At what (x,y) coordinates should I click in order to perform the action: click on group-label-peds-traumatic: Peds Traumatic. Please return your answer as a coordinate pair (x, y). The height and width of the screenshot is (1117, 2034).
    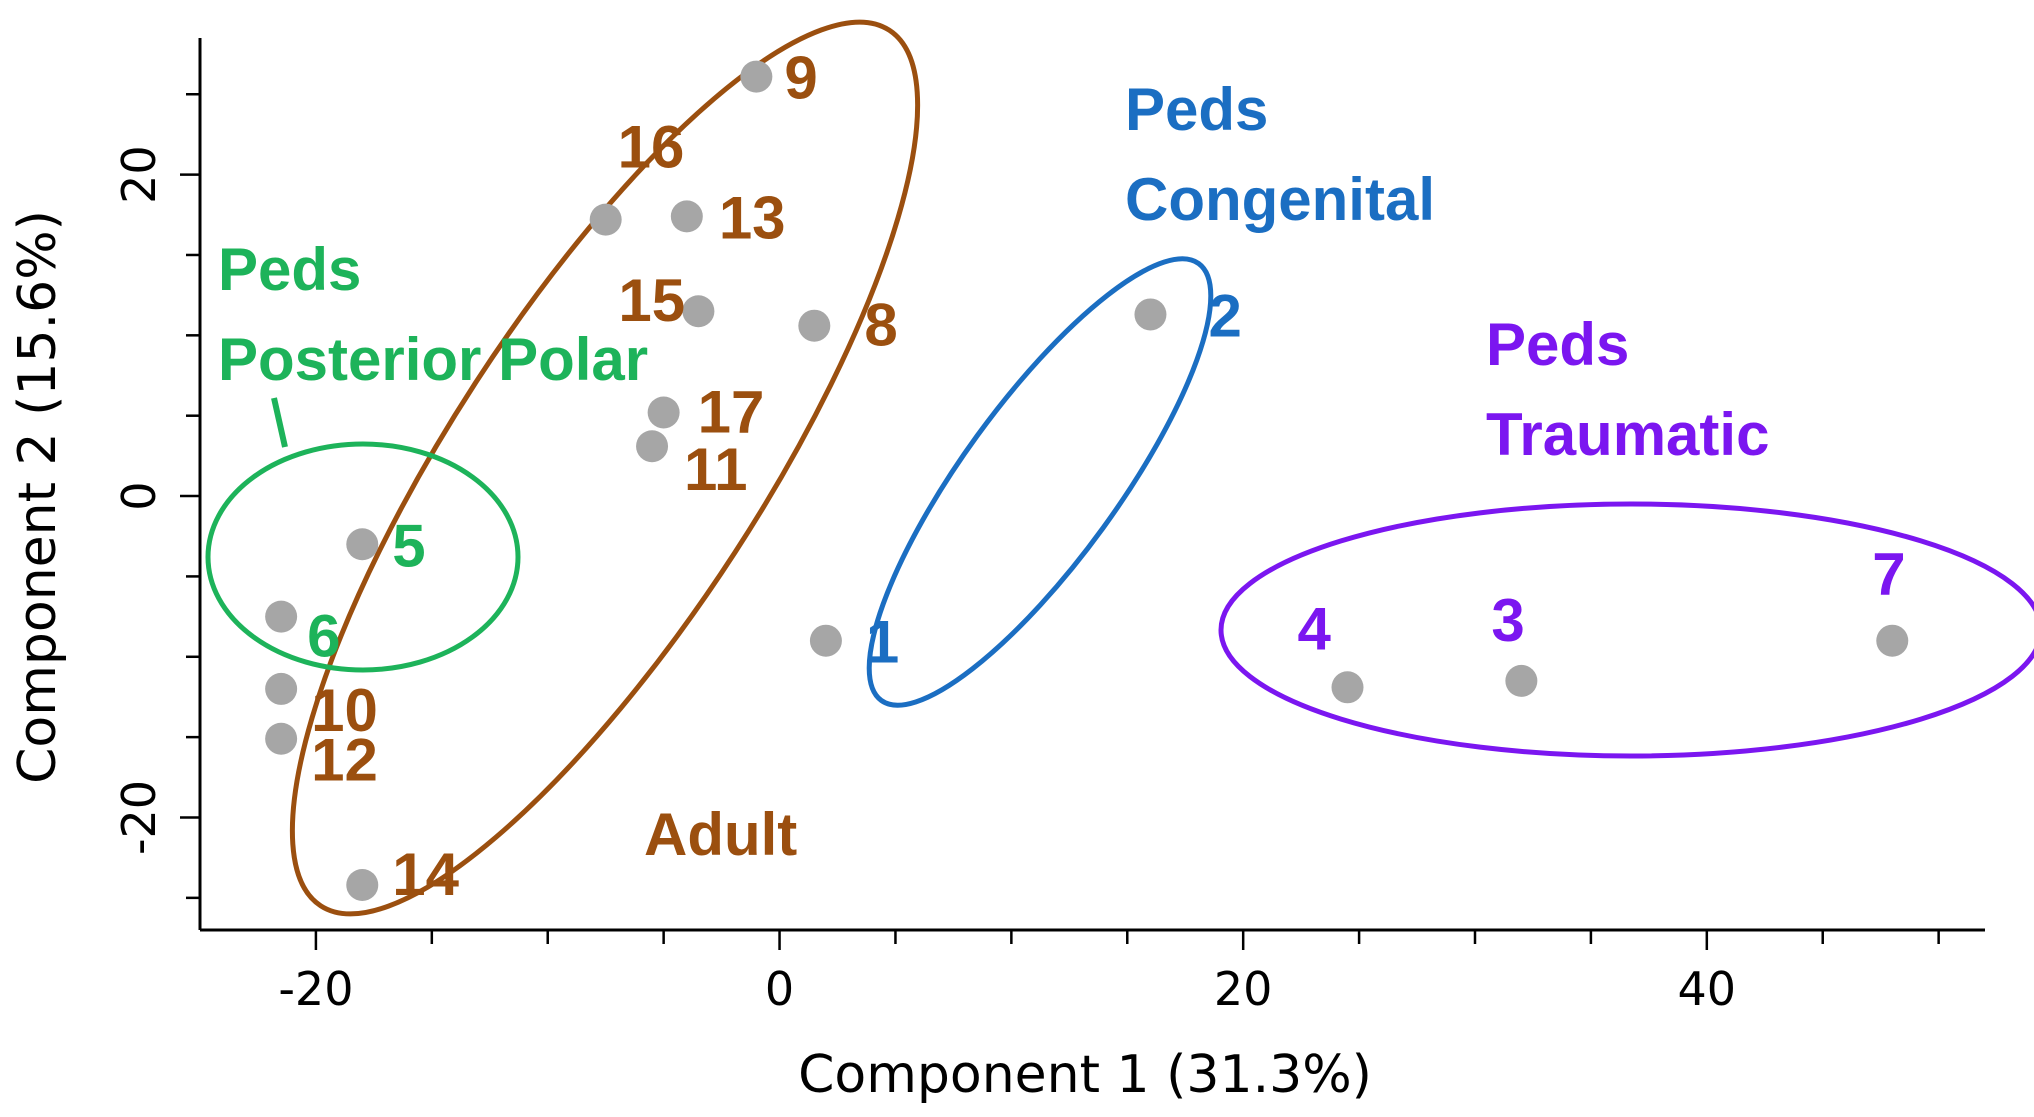
    Looking at the image, I should click on (1627, 389).